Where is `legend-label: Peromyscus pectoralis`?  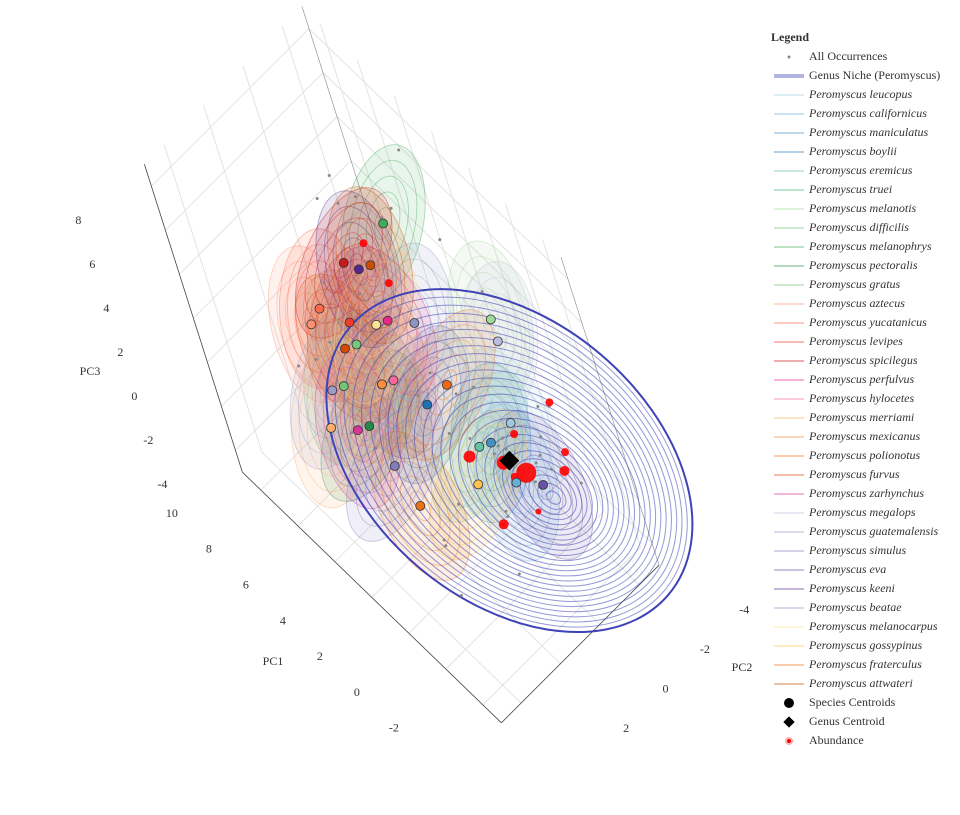
legend-label: Peromyscus pectoralis is located at coordinates (863, 265).